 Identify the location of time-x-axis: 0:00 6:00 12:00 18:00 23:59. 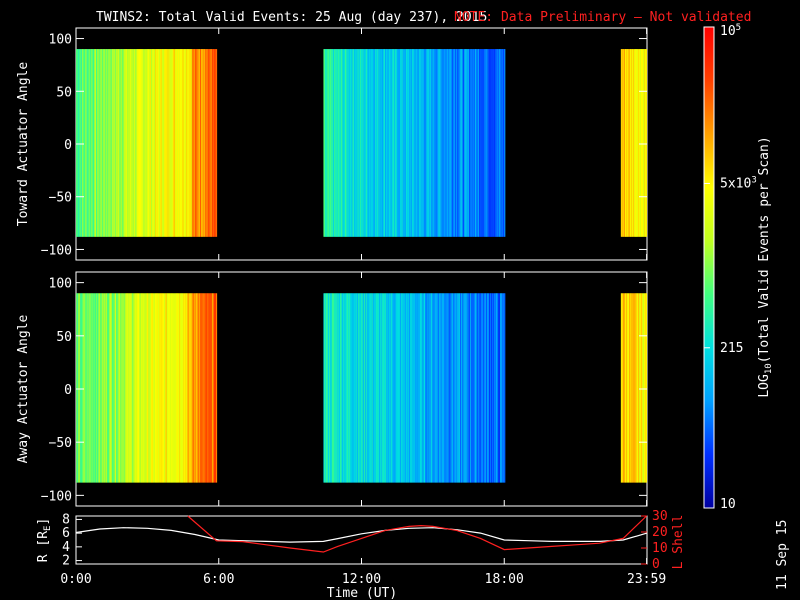
(363, 572).